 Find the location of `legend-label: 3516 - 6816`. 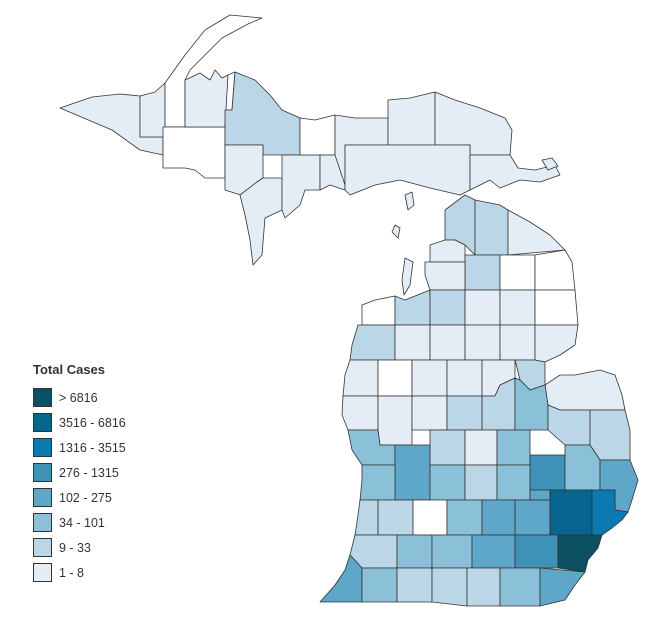

legend-label: 3516 - 6816 is located at coordinates (92, 422).